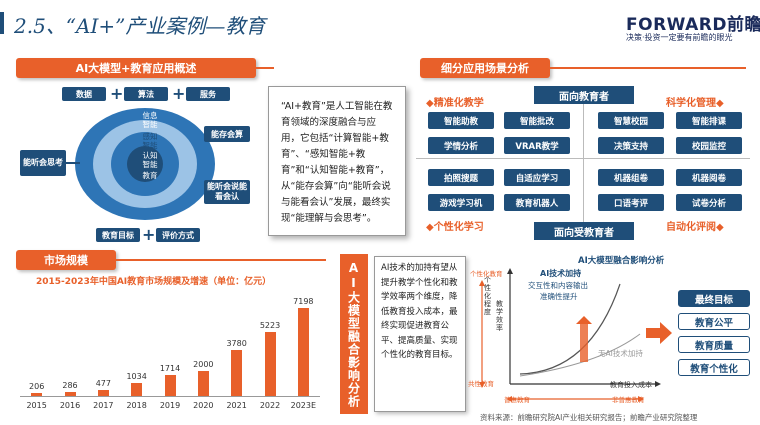  I want to click on tile-oral-test: 口语考评, so click(631, 202).